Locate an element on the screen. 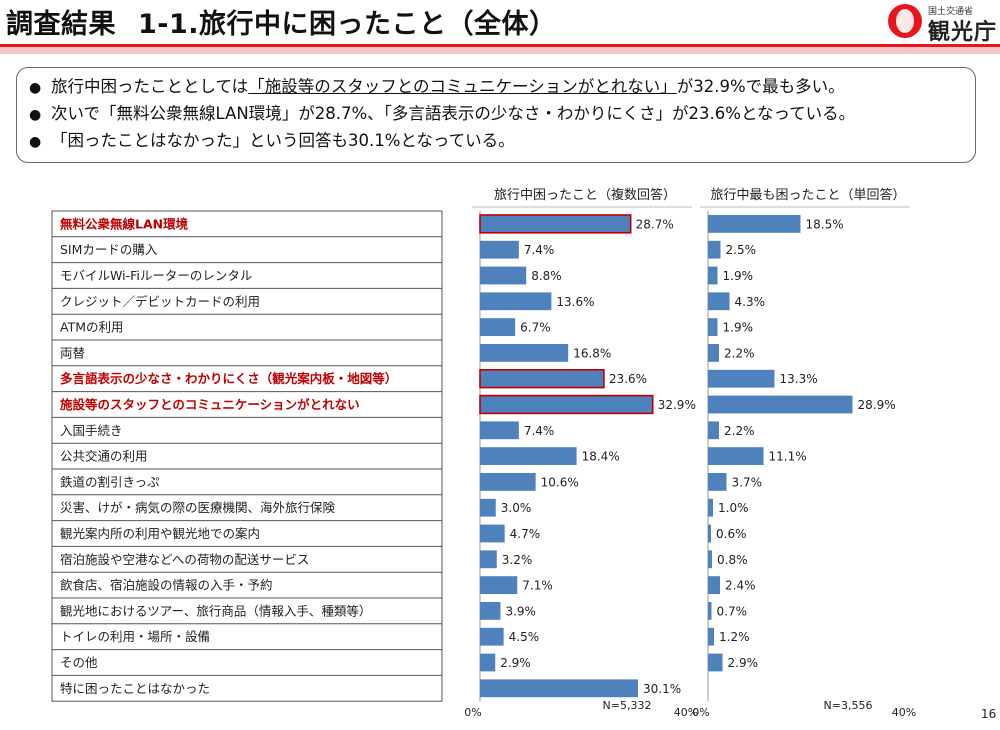 The width and height of the screenshot is (1000, 730). bar-value-label: 4.7% is located at coordinates (525, 534).